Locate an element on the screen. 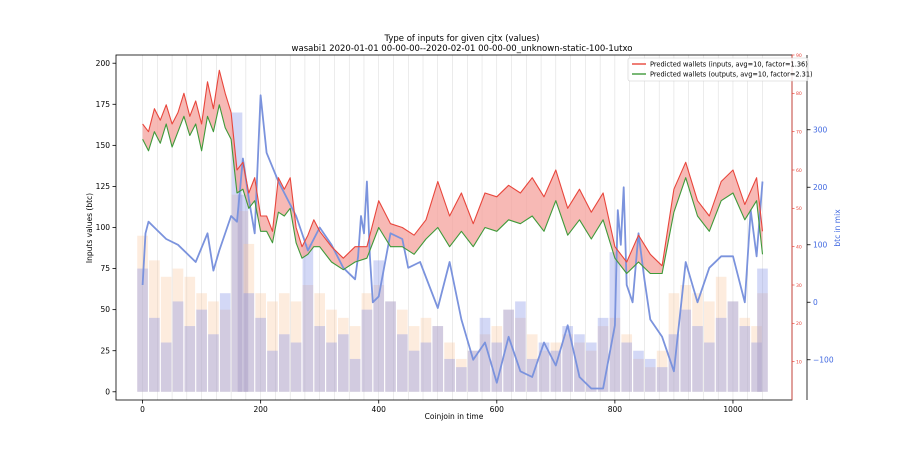  y-tick-label: 0 is located at coordinates (107, 391).